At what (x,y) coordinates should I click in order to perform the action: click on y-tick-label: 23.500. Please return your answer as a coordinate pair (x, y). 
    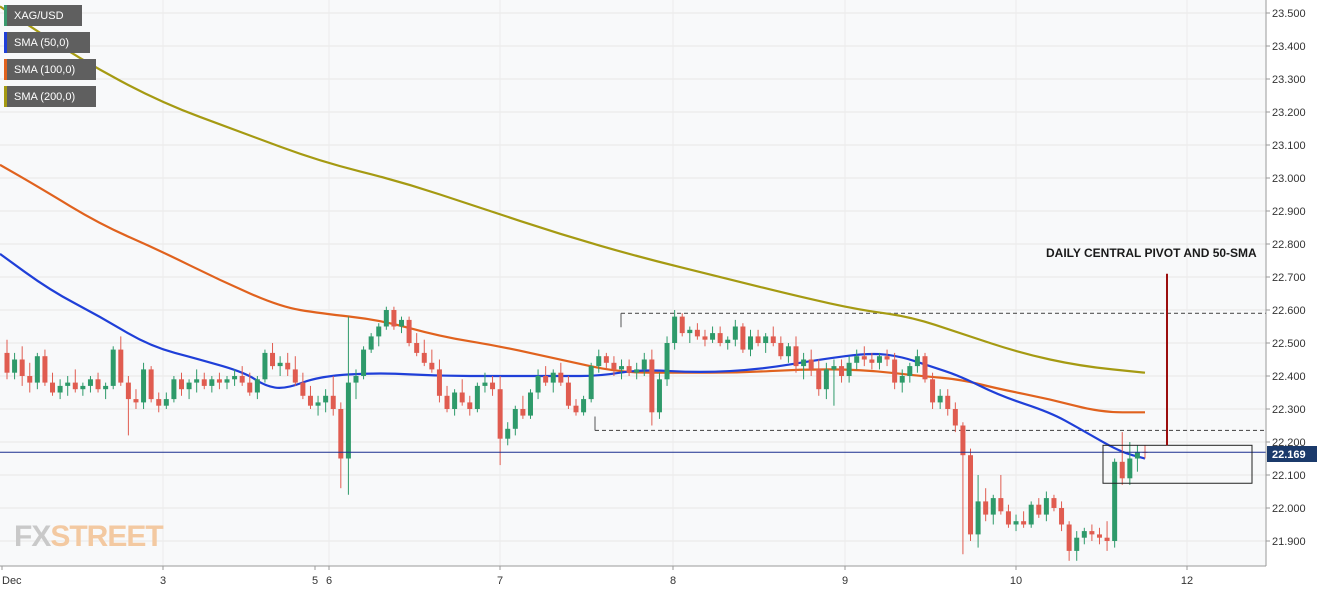
    Looking at the image, I should click on (1289, 14).